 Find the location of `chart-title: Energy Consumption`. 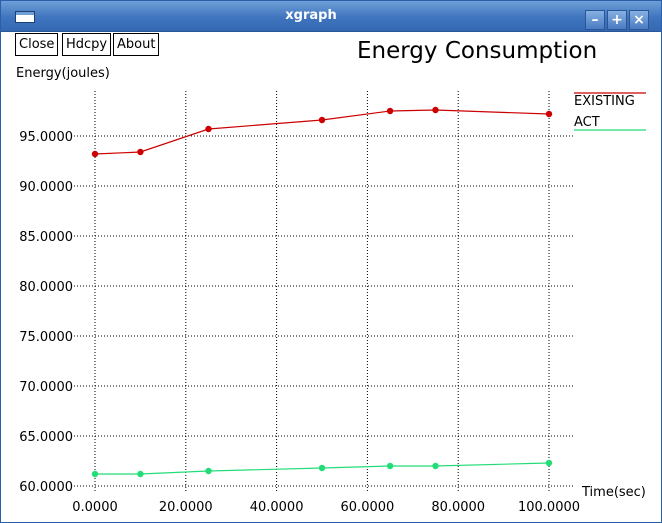

chart-title: Energy Consumption is located at coordinates (477, 51).